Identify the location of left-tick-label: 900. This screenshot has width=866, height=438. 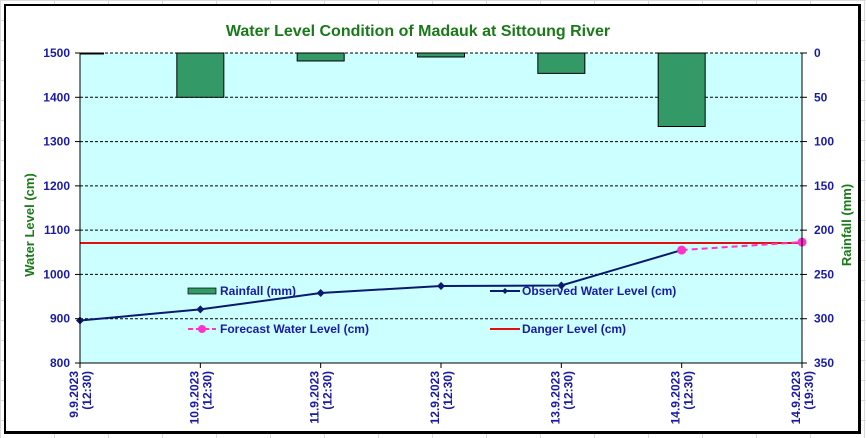
(60, 319).